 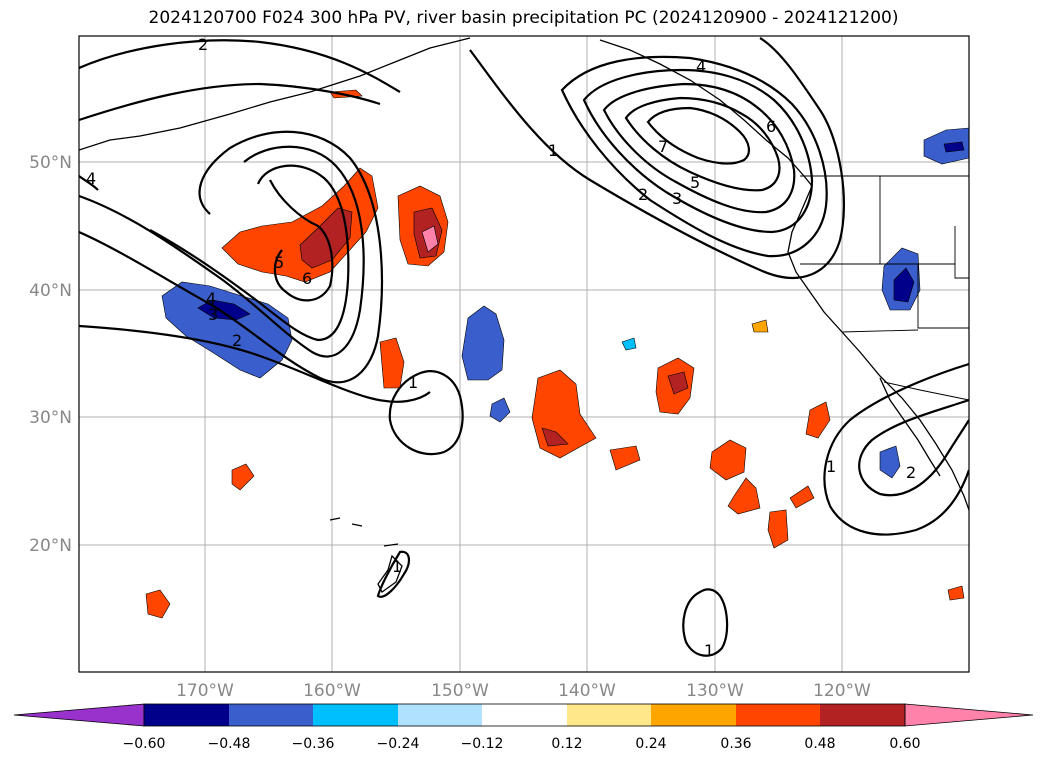 What do you see at coordinates (50, 163) in the screenshot?
I see `lat-label-50n: 50°N` at bounding box center [50, 163].